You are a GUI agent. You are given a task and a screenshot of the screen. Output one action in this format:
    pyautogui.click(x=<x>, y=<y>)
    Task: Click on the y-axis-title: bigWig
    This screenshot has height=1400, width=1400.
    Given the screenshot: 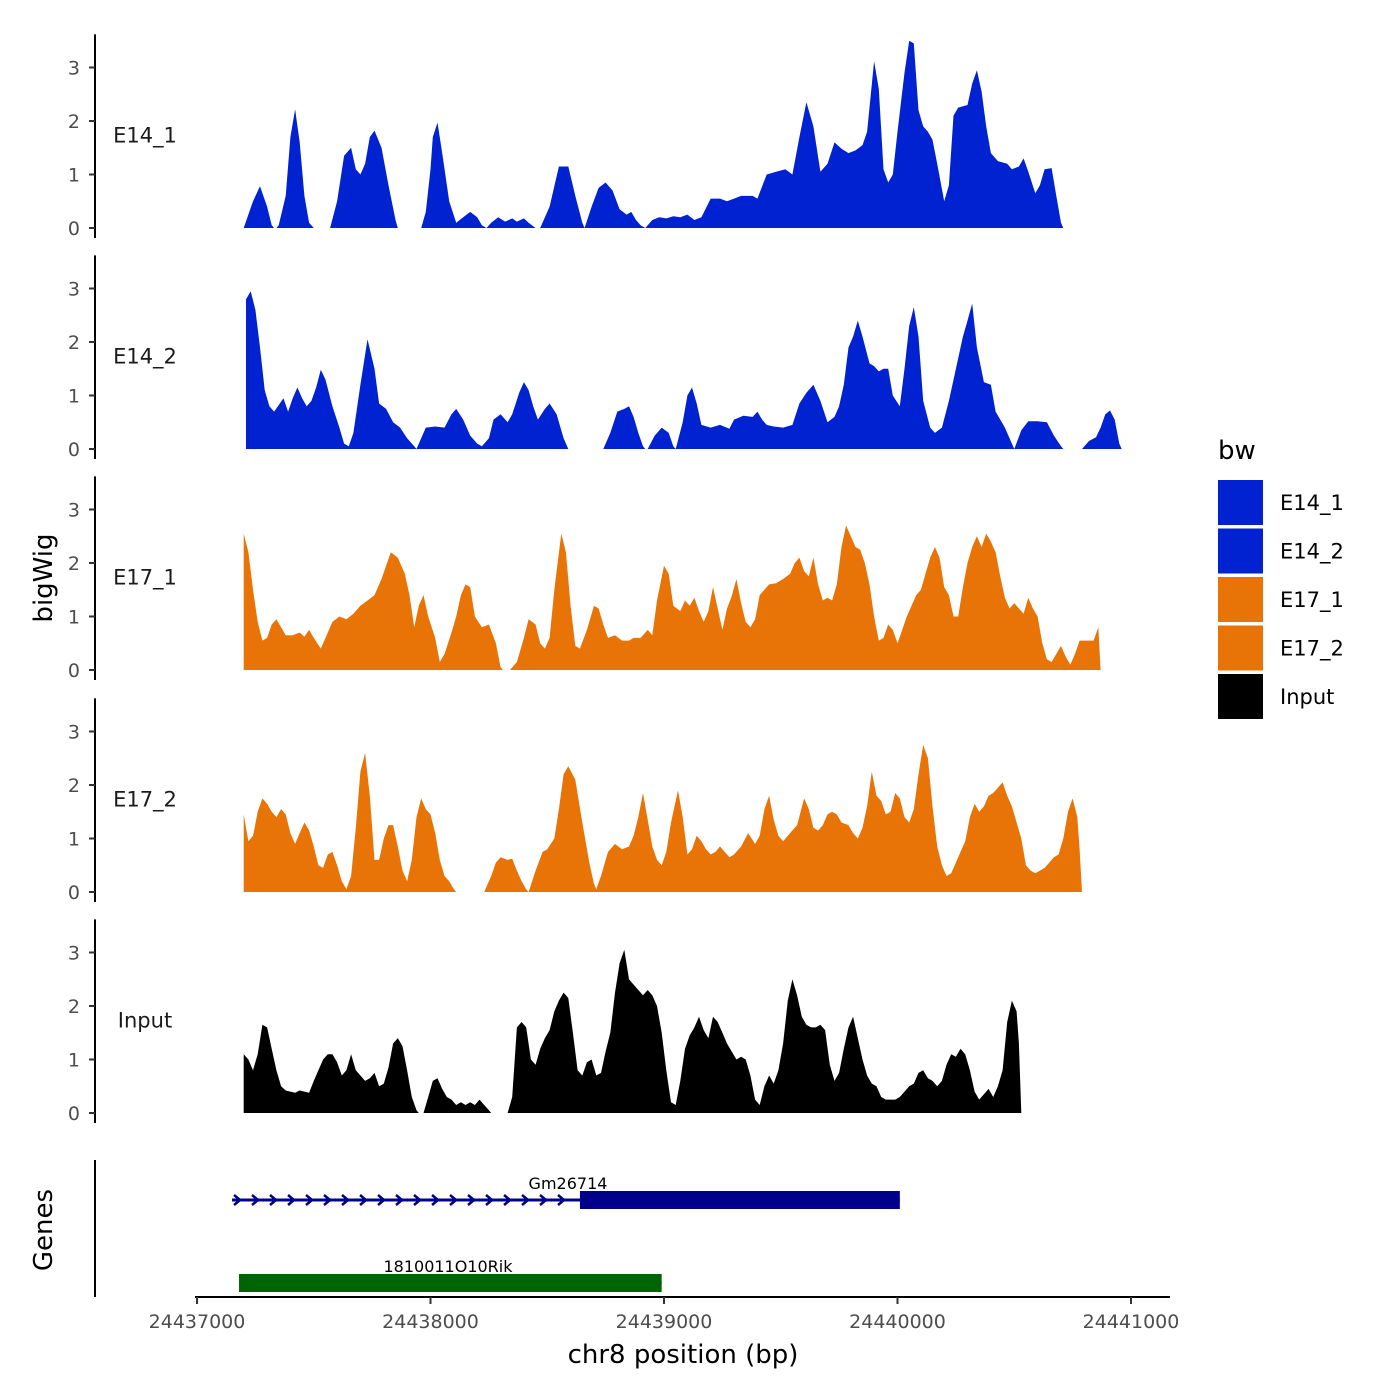 What is the action you would take?
    pyautogui.click(x=44, y=577)
    